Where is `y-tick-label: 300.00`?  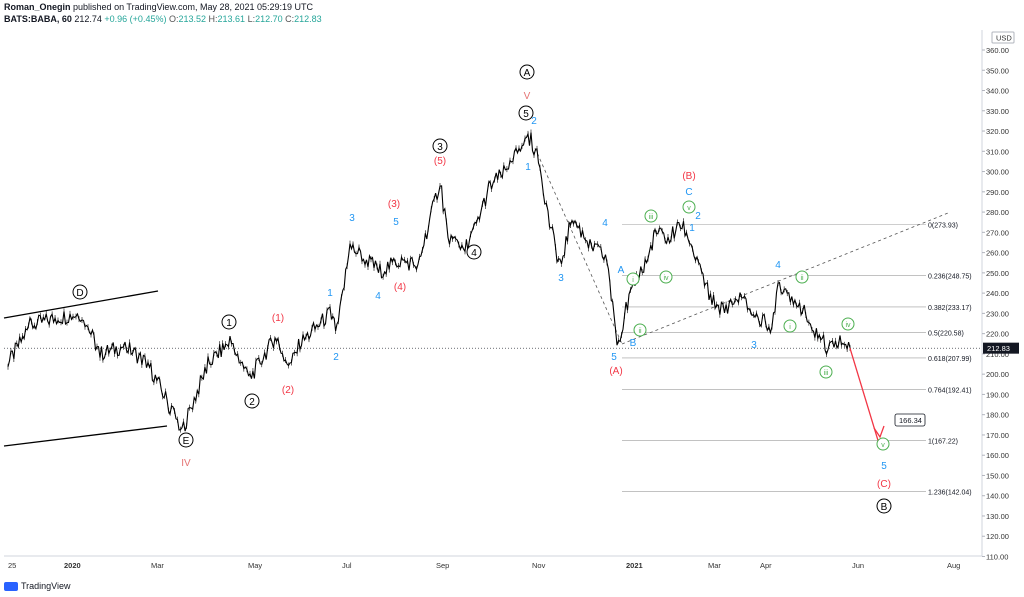 y-tick-label: 300.00 is located at coordinates (997, 172).